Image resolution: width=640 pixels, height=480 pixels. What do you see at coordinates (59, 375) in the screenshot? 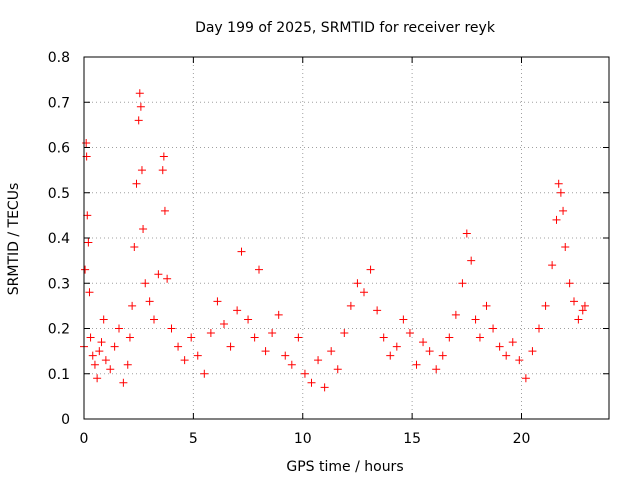
I see `y-tick-label: 0.1` at bounding box center [59, 375].